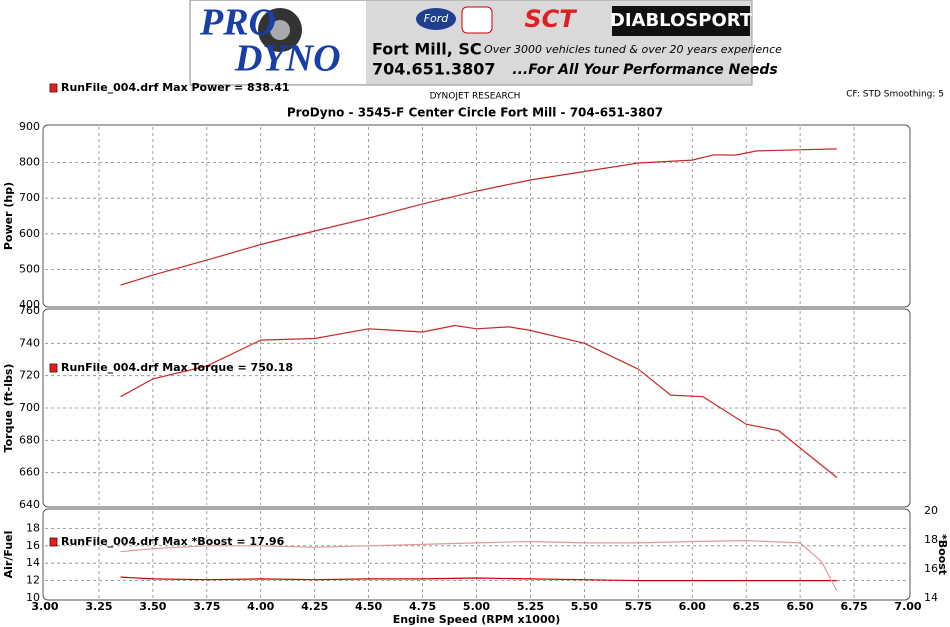 This screenshot has width=950, height=627. I want to click on diablo-logo: DIABLOSPORT, so click(681, 20).